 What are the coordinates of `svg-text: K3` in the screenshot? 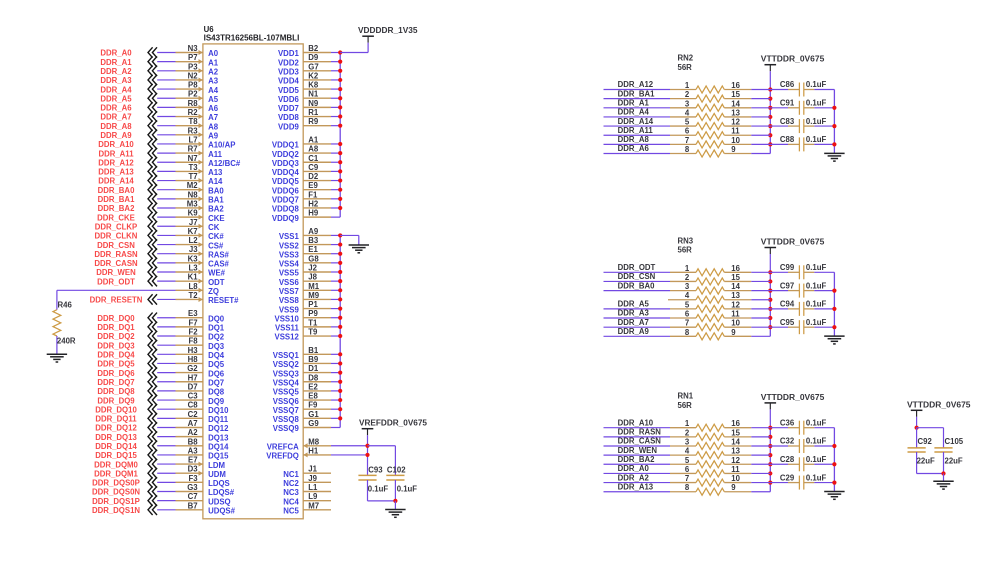 It's located at (193, 258).